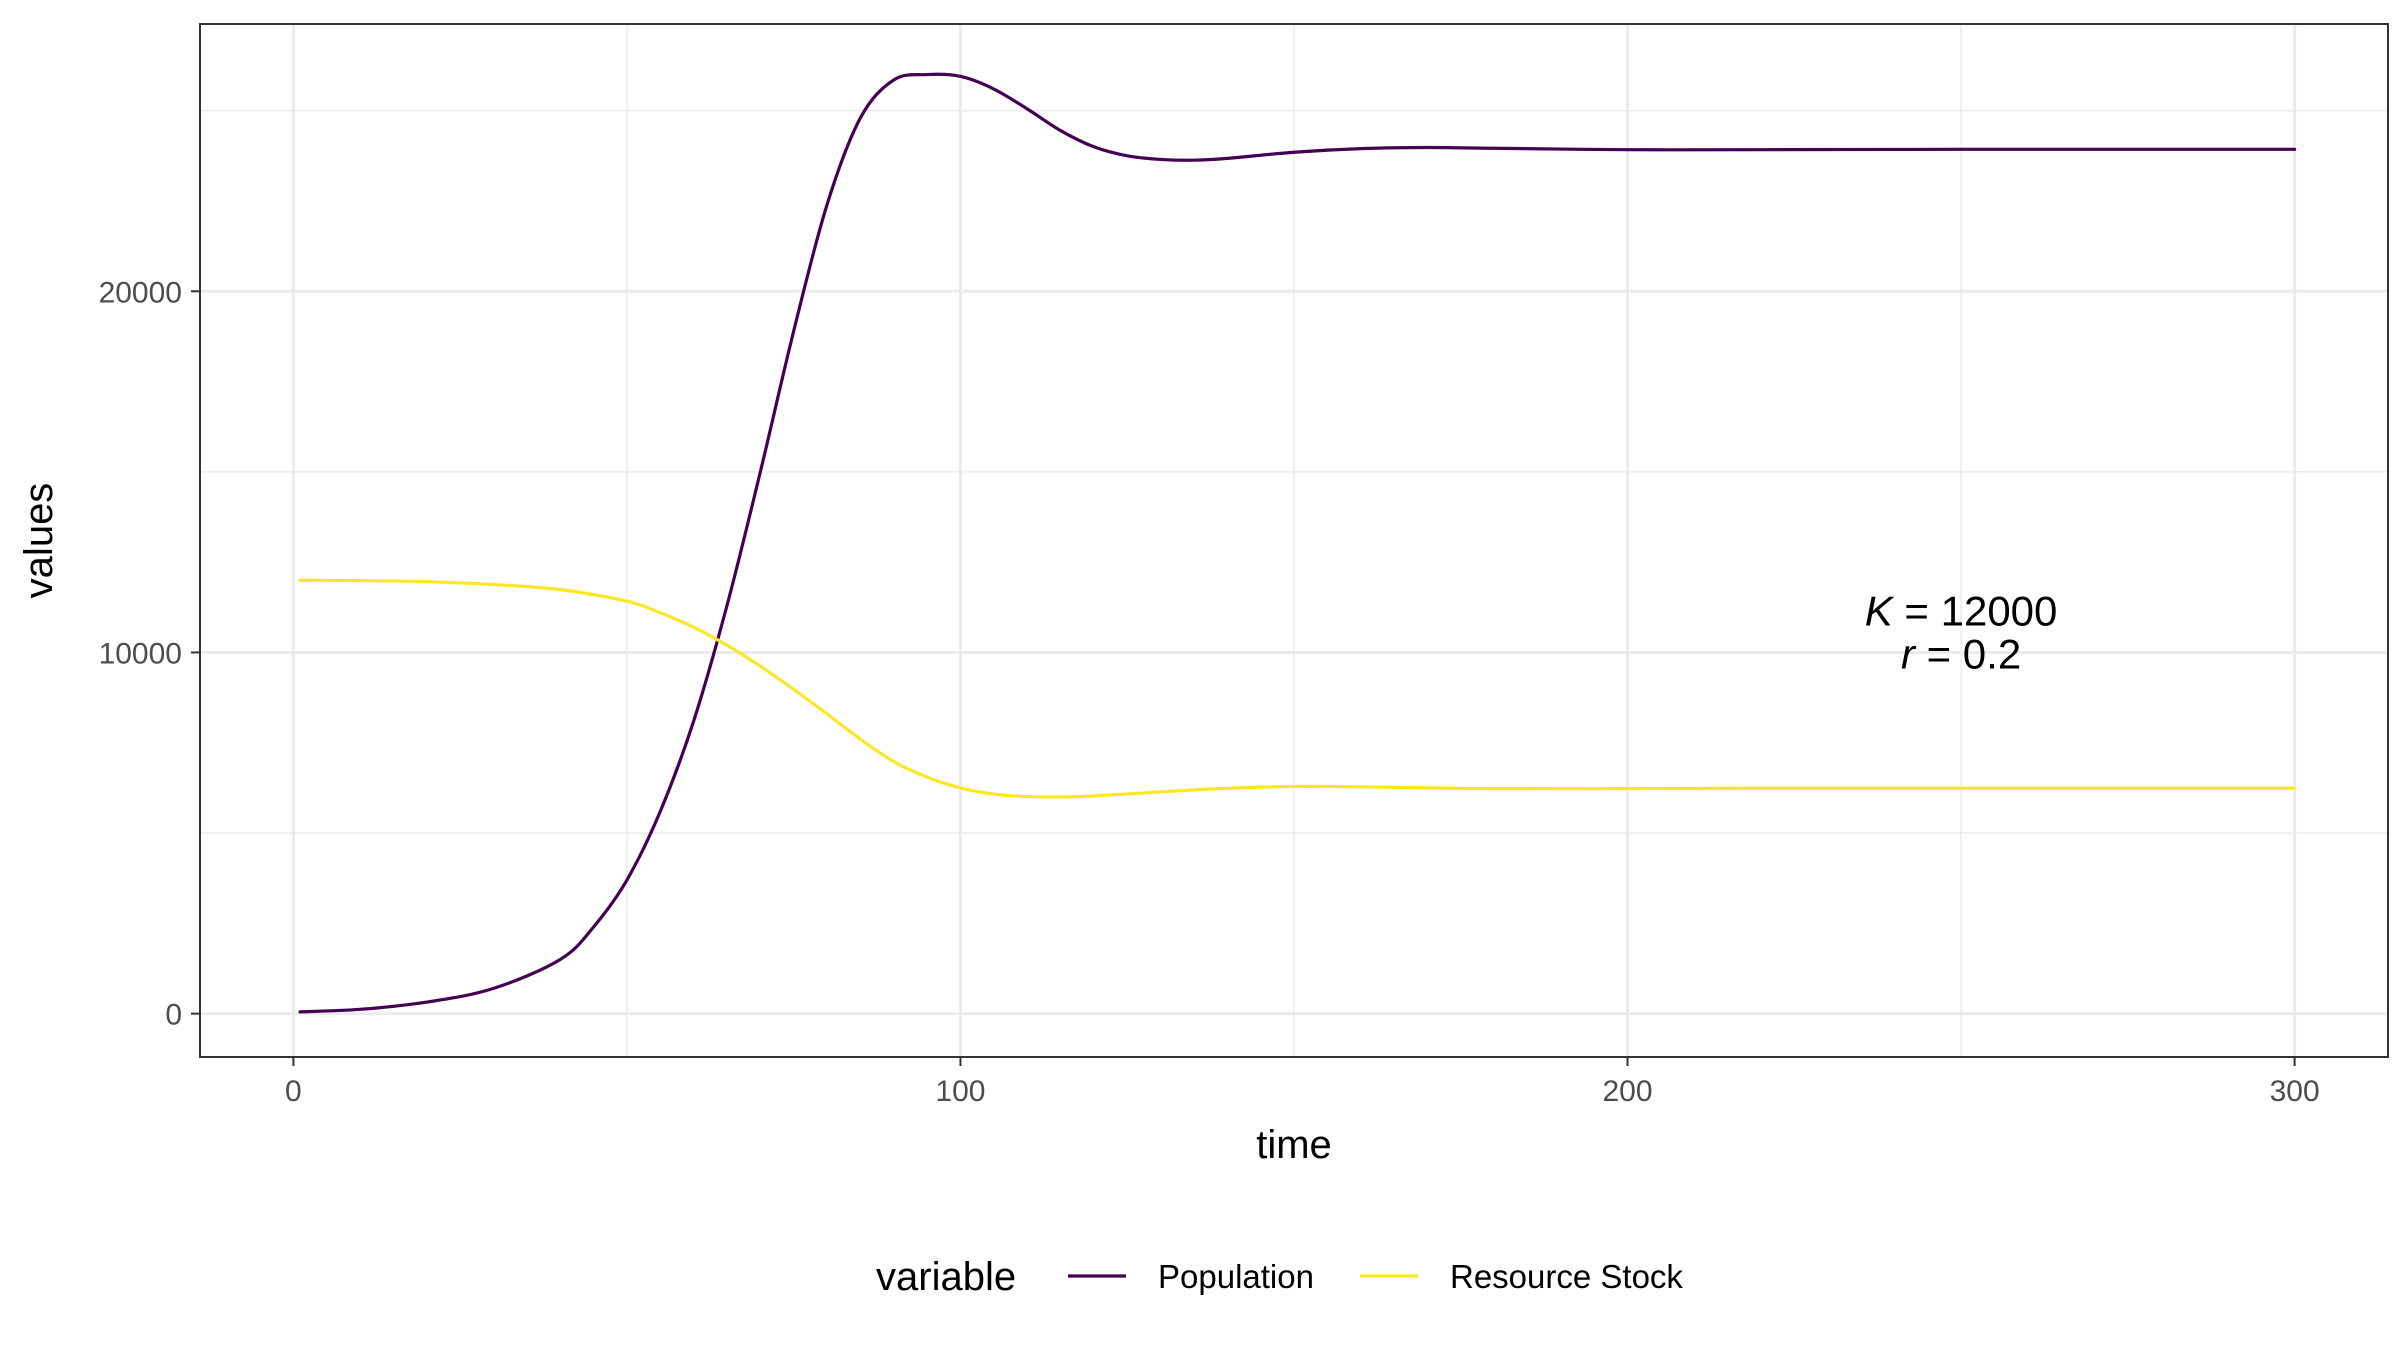 This screenshot has width=2400, height=1350. What do you see at coordinates (140, 292) in the screenshot?
I see `y-tick-label: 20000` at bounding box center [140, 292].